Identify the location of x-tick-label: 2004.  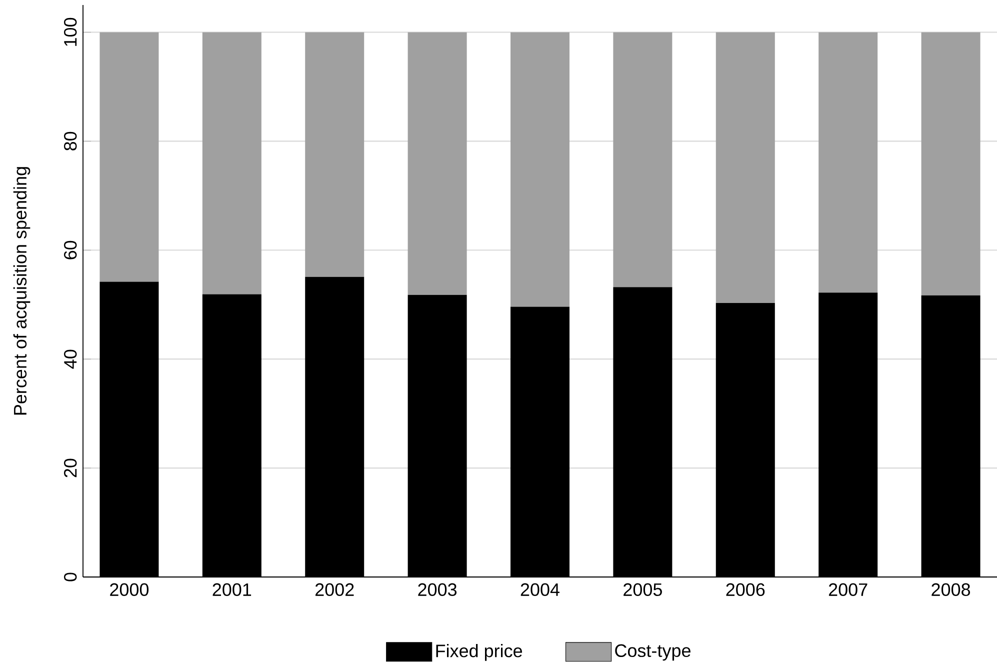
(540, 589).